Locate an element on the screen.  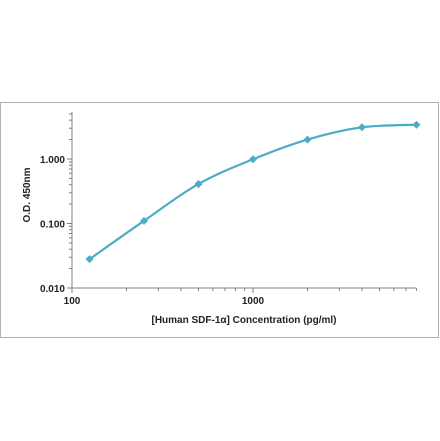
x-axis-title: [Human SDF-1α] Concentration (pg/ml) is located at coordinates (243, 320).